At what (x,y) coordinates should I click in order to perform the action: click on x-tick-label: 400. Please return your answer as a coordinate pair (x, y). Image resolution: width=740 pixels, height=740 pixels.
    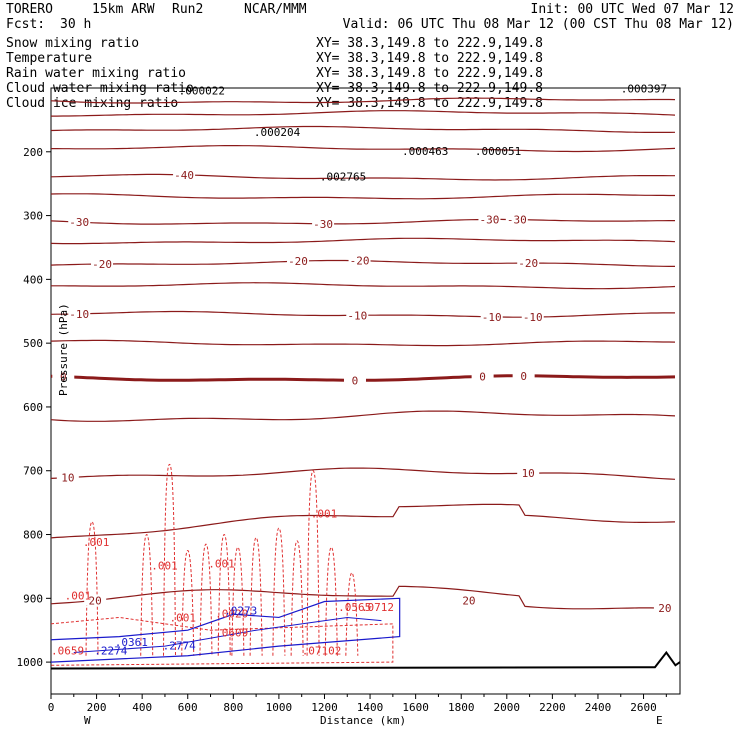
    Looking at the image, I should click on (142, 707).